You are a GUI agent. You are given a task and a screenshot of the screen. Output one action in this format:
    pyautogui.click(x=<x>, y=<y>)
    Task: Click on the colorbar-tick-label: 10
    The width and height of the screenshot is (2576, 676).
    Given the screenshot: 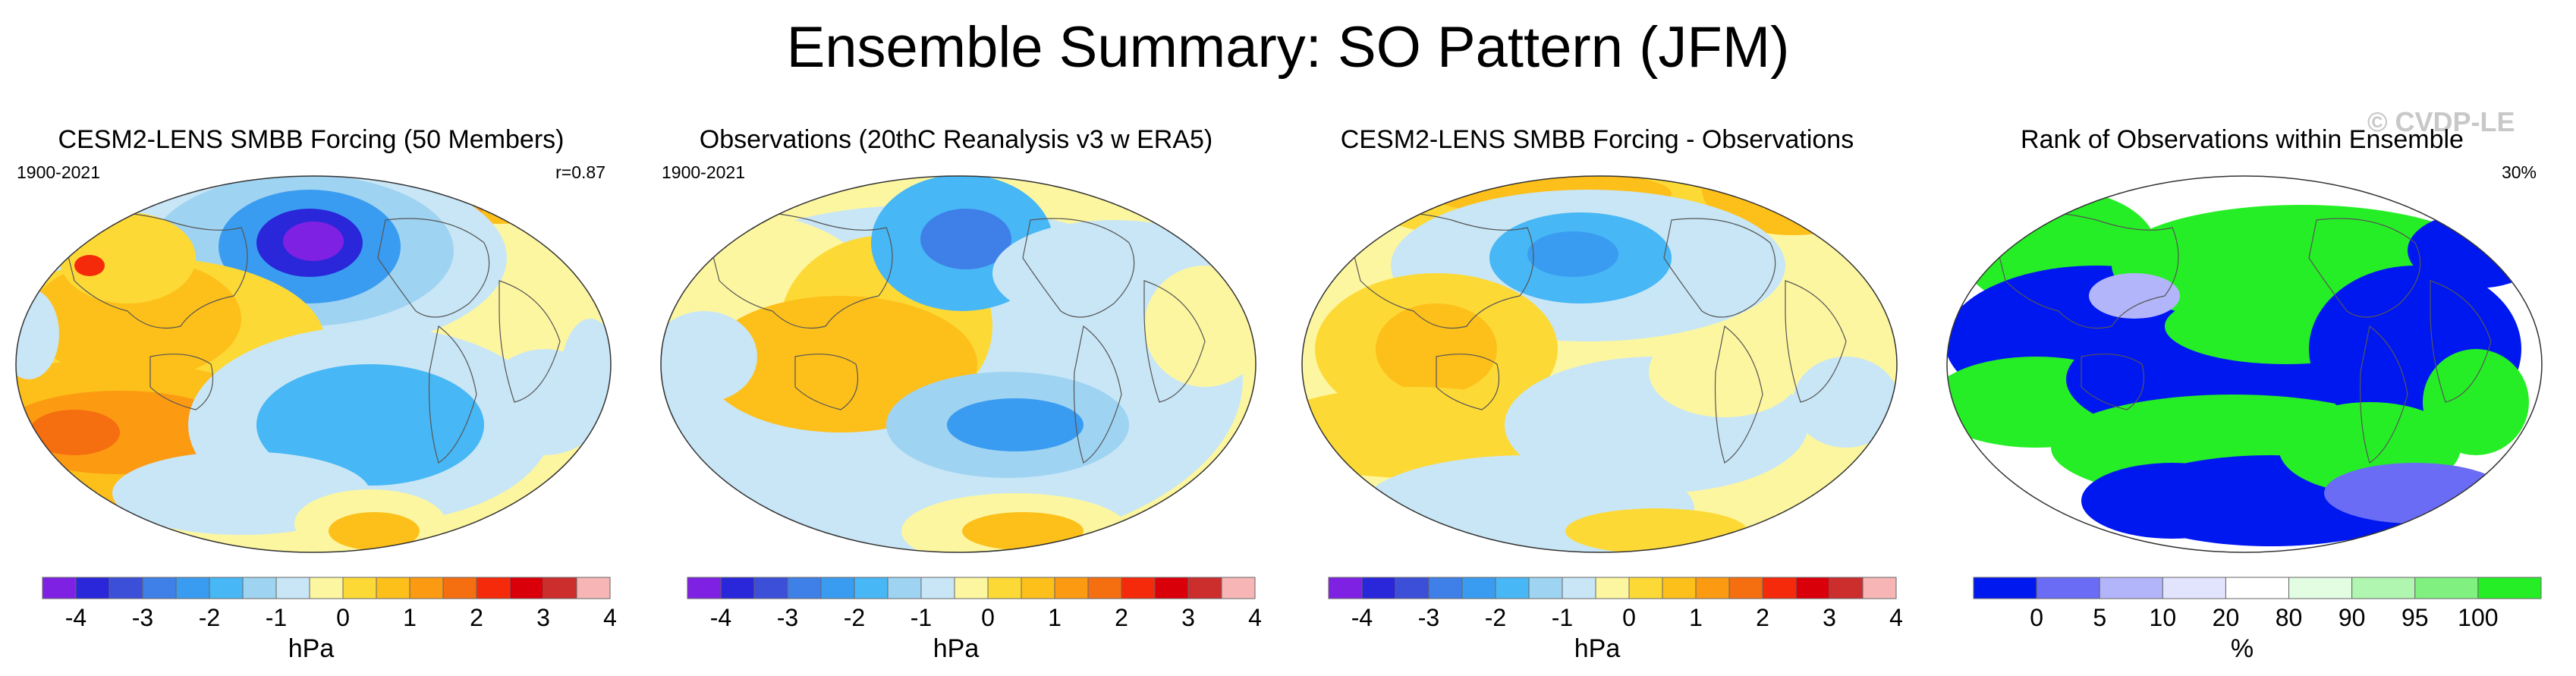 What is the action you would take?
    pyautogui.click(x=2163, y=617)
    